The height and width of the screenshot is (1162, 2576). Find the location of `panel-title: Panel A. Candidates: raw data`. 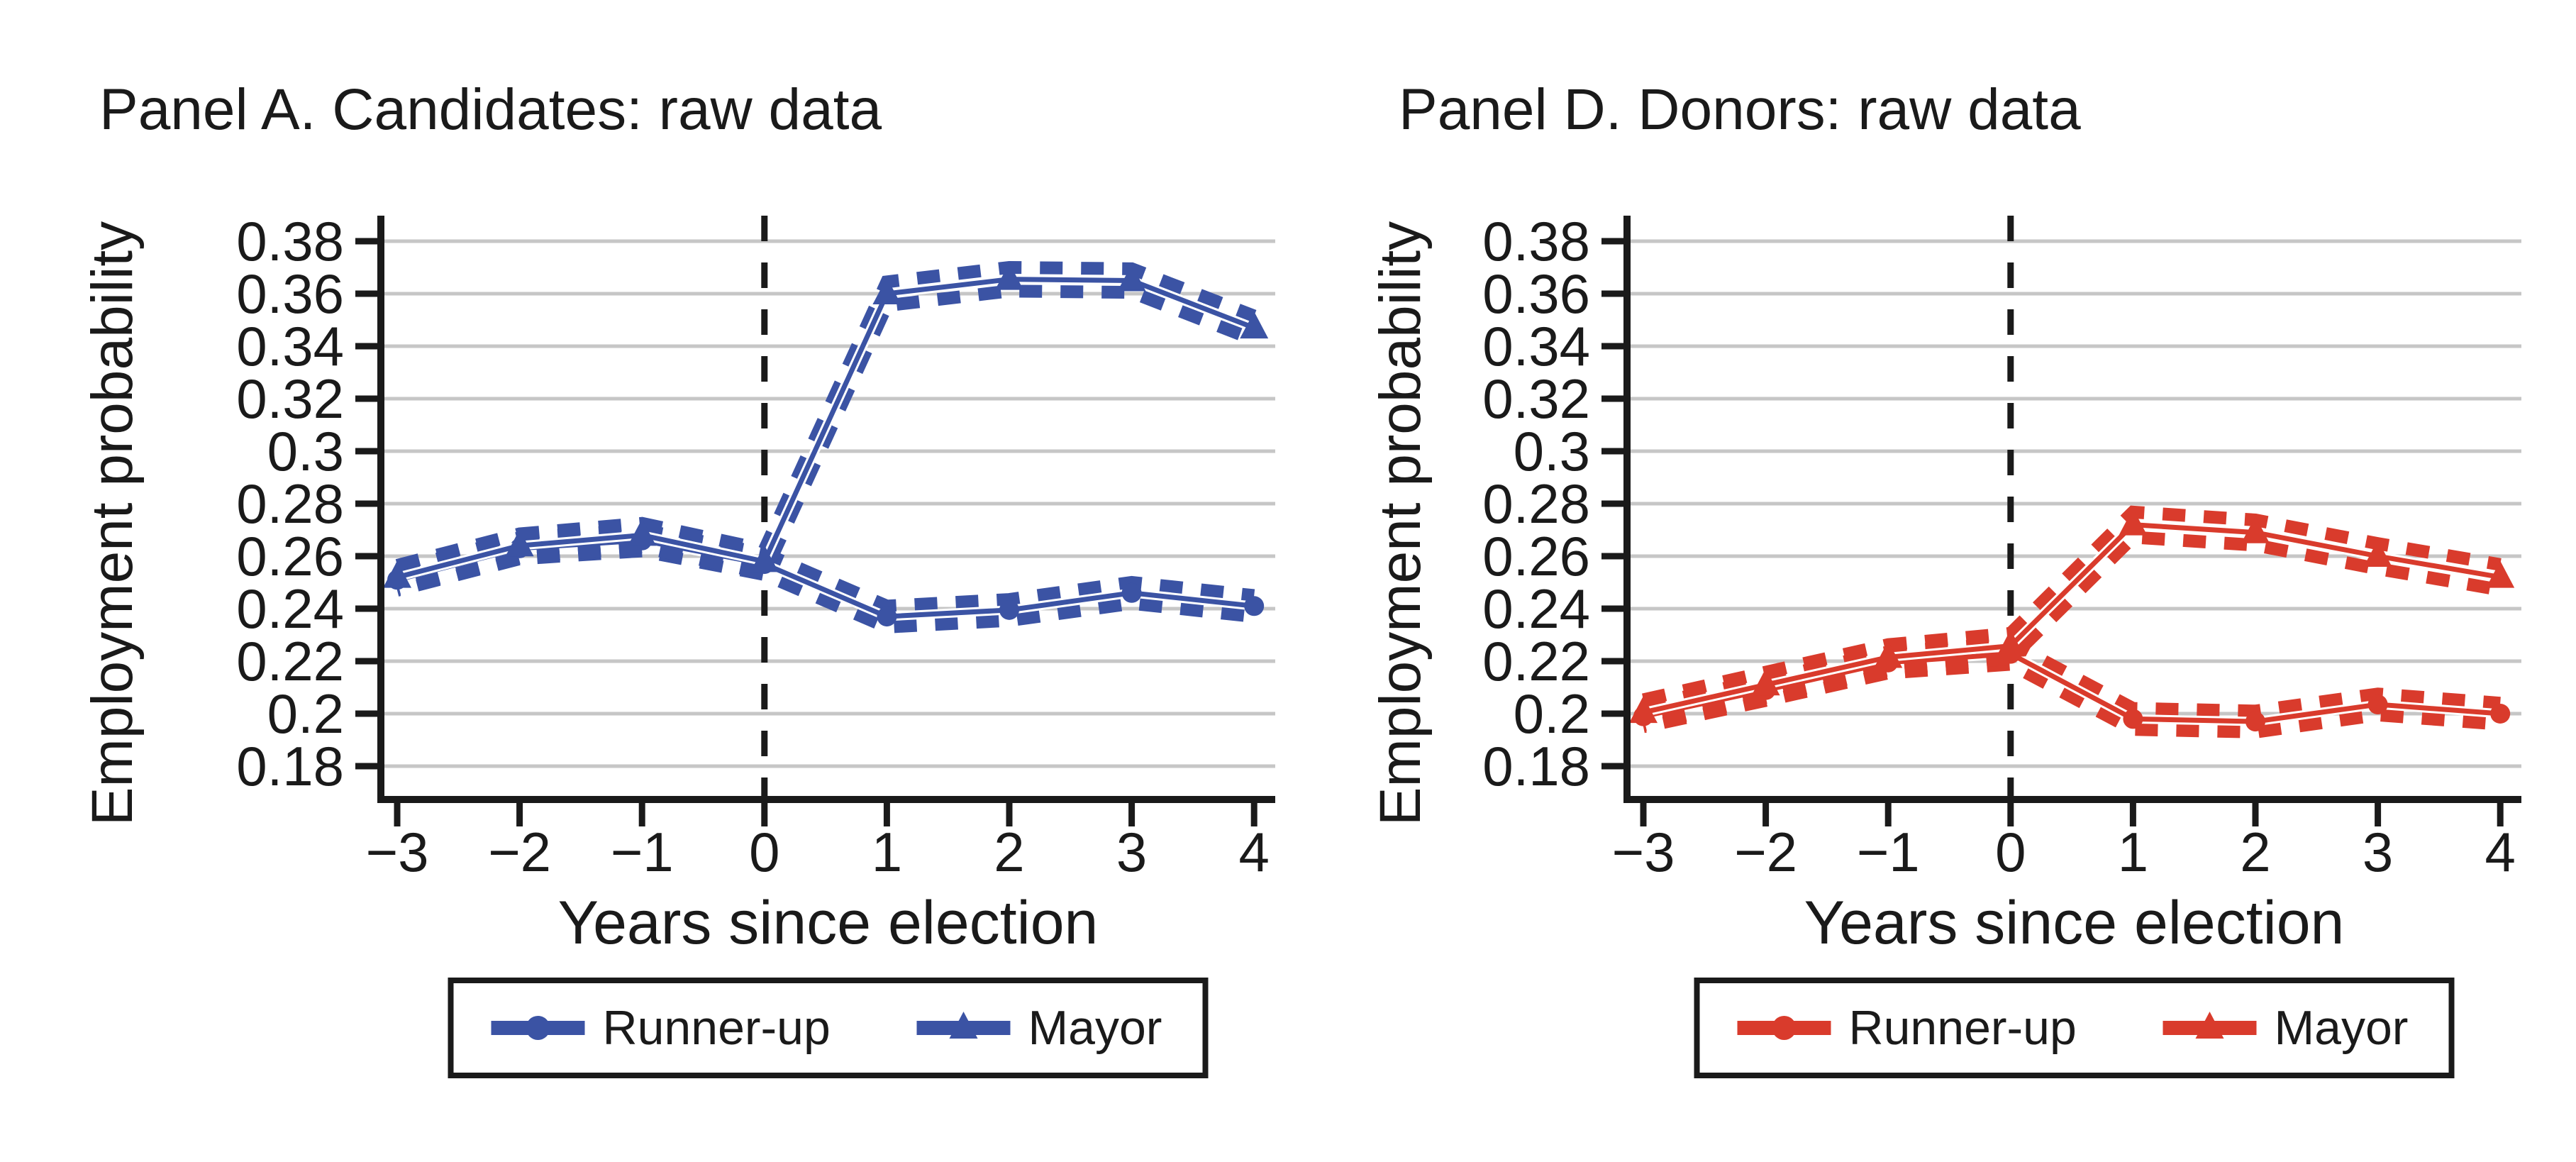

panel-title: Panel A. Candidates: raw data is located at coordinates (490, 109).